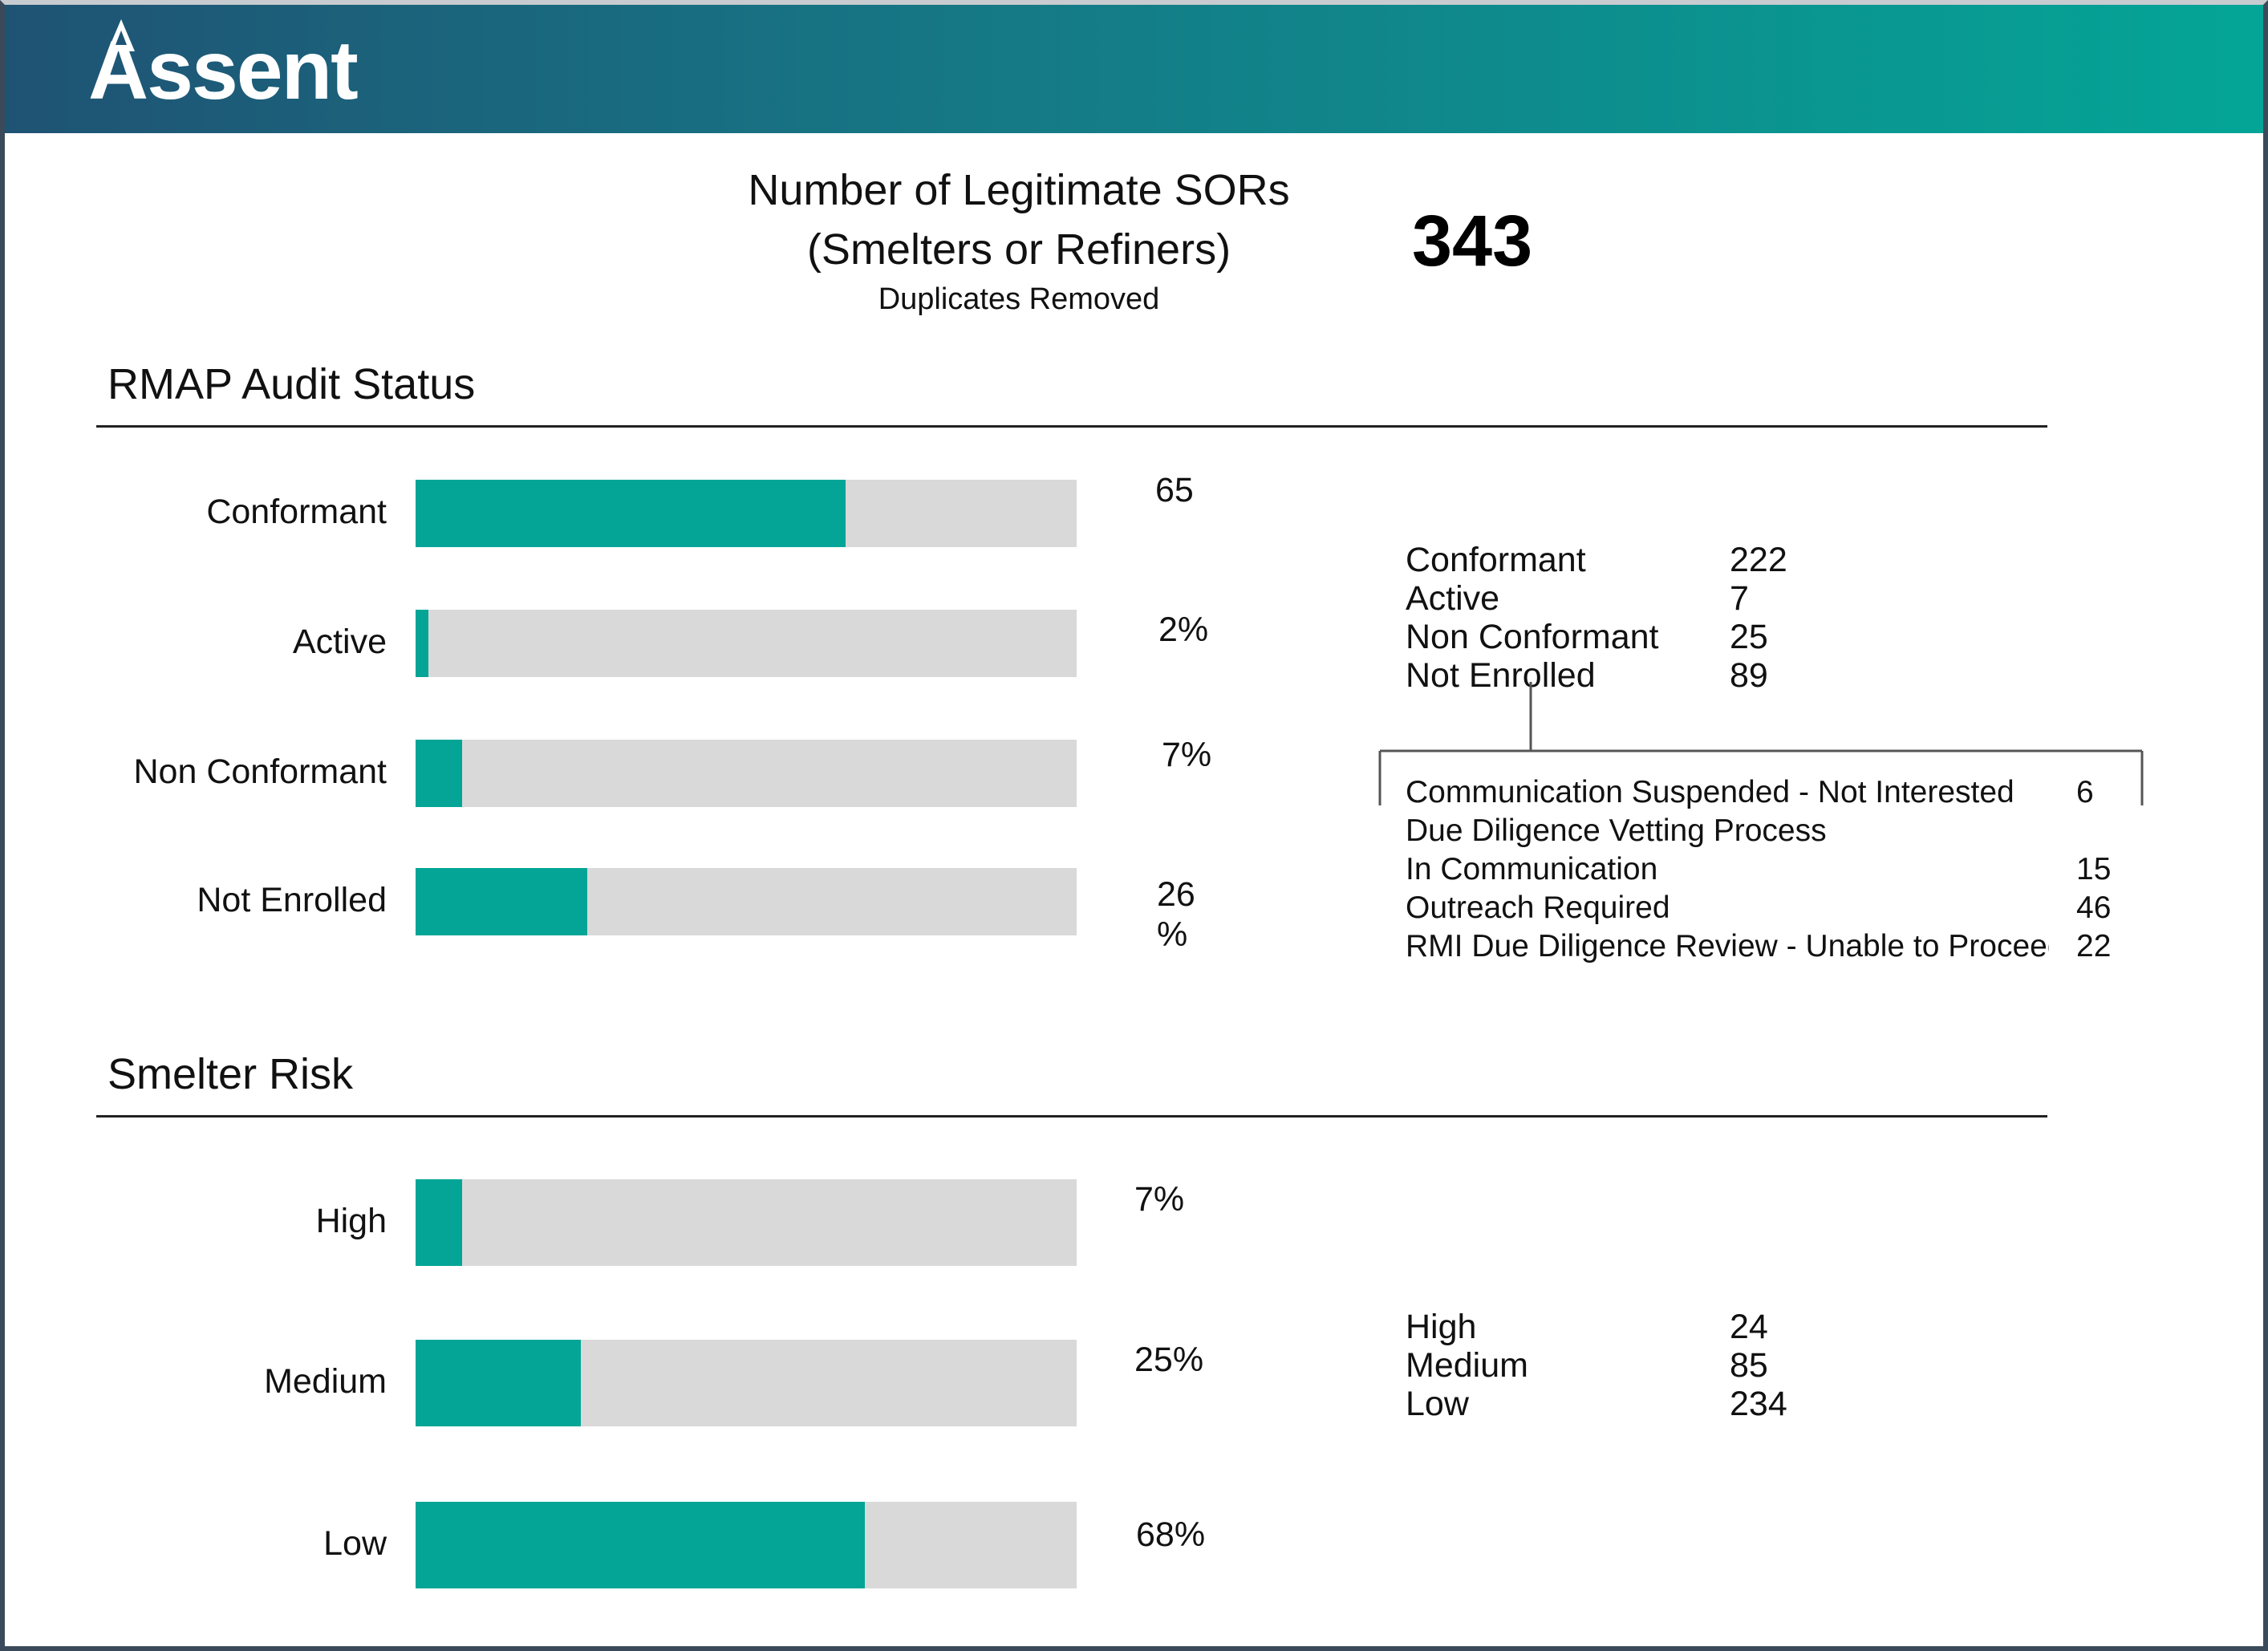 This screenshot has width=2268, height=1651. I want to click on smelter-risk-track-low, so click(746, 1545).